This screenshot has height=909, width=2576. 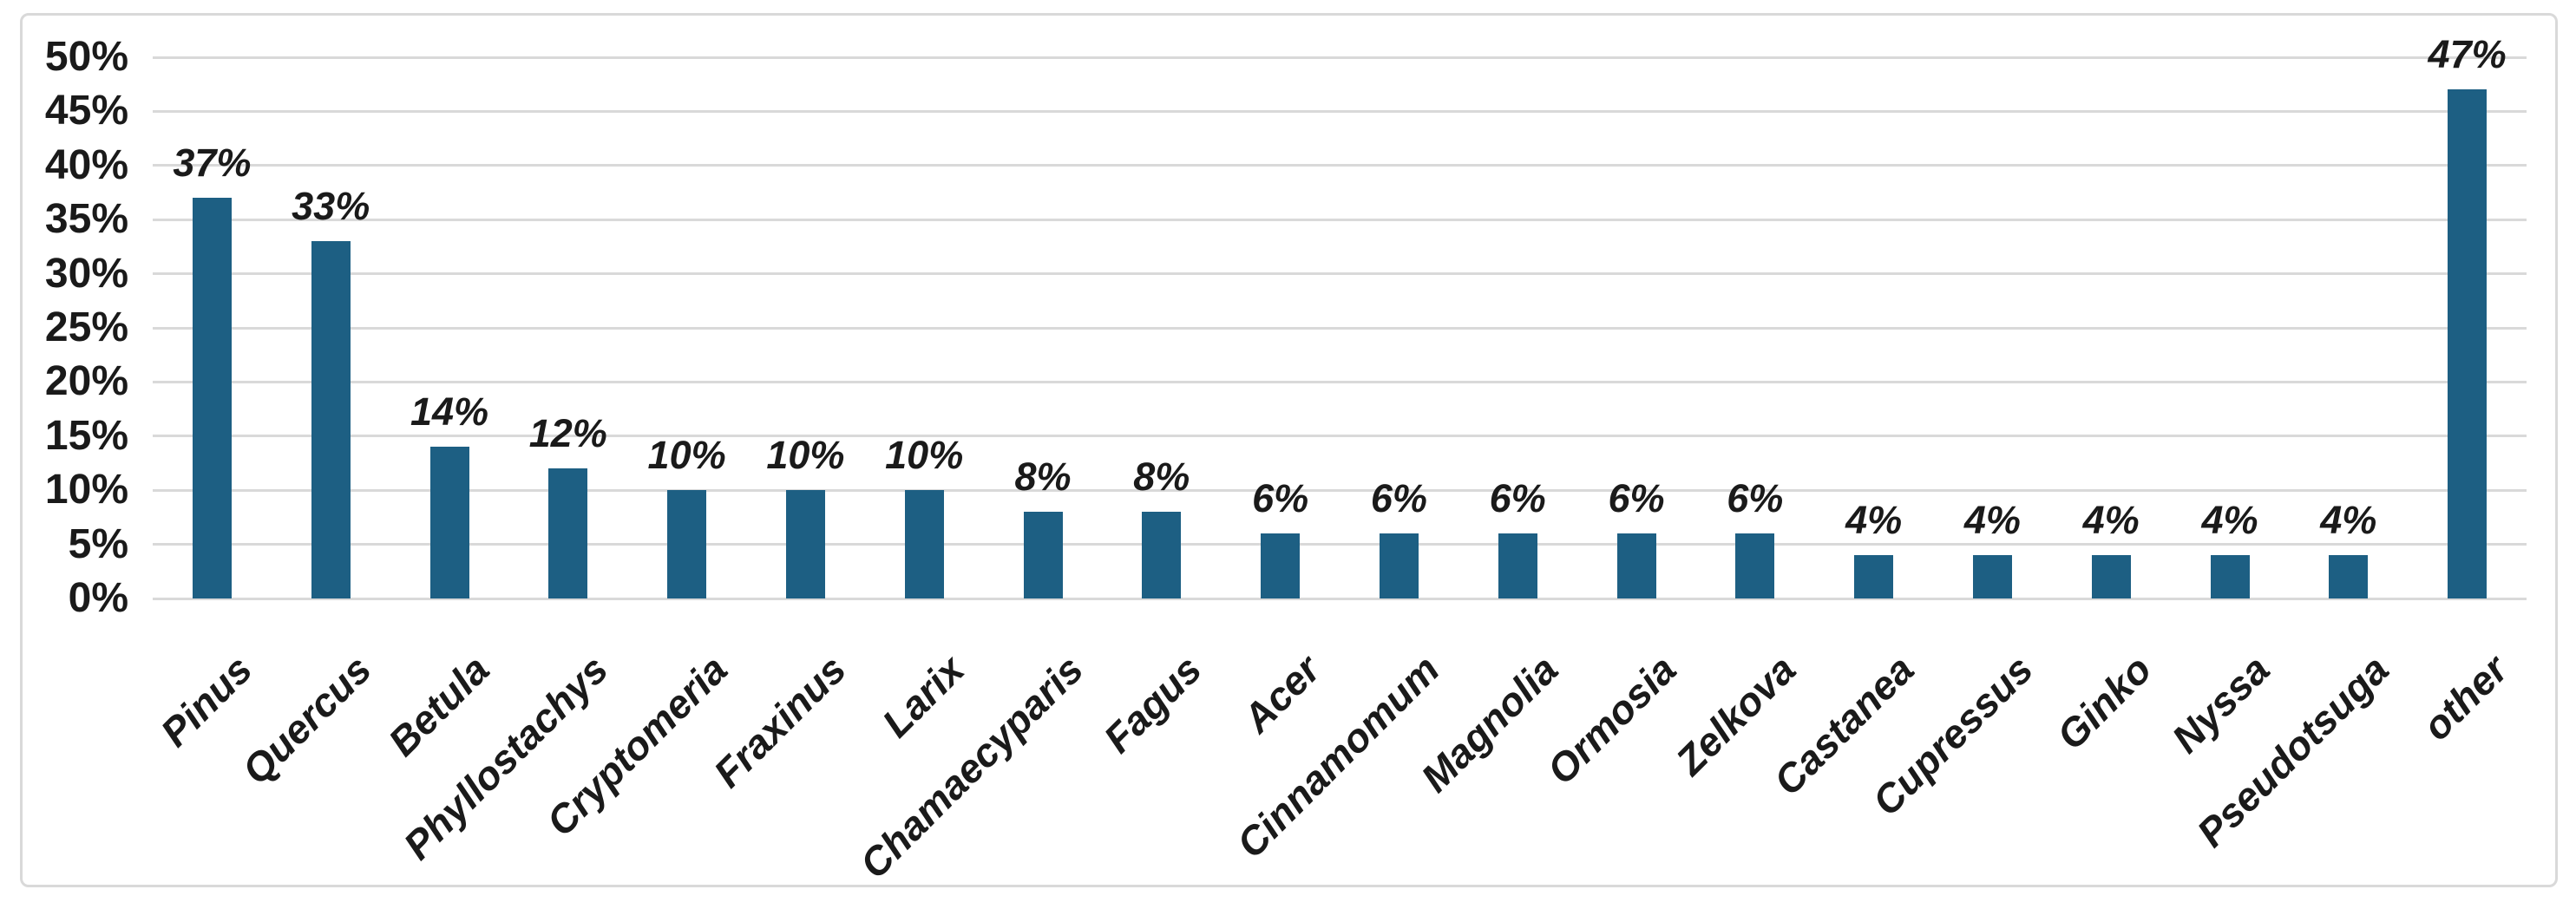 I want to click on y-axis-tick-label: 20%, so click(x=86, y=381).